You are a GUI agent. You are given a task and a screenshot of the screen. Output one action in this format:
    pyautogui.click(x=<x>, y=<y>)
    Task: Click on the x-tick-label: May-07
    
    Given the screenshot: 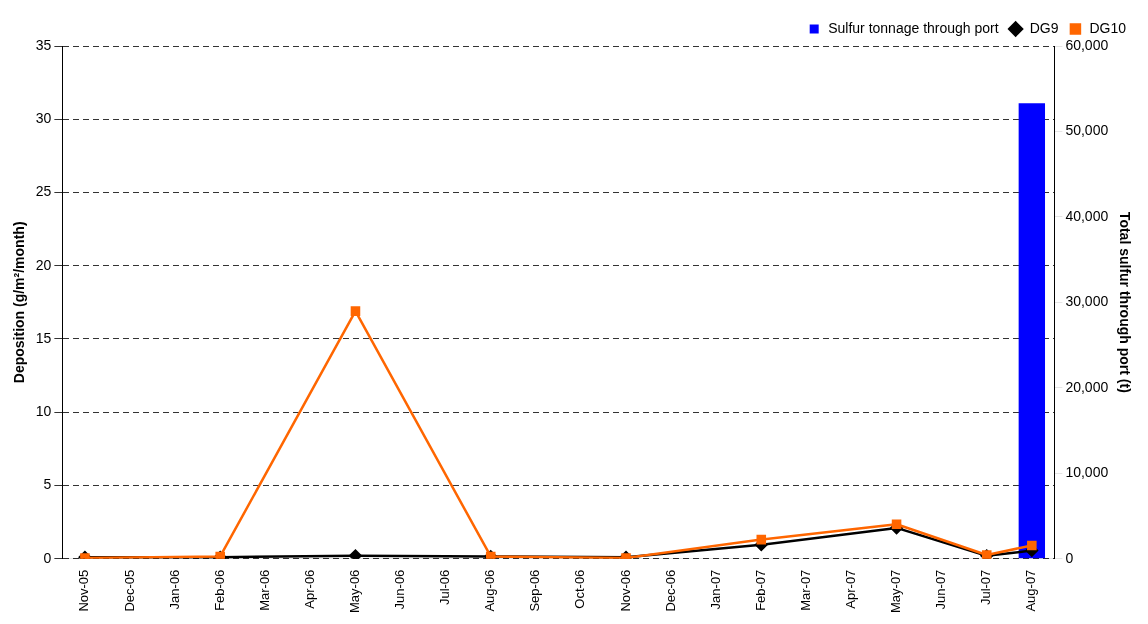 What is the action you would take?
    pyautogui.click(x=896, y=591)
    